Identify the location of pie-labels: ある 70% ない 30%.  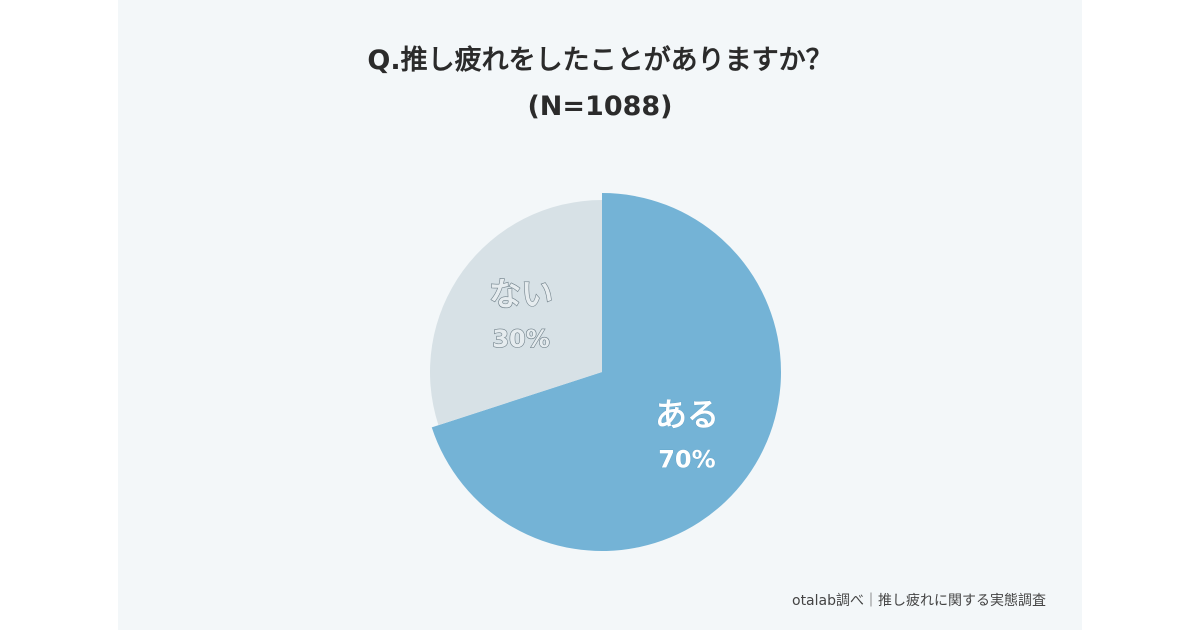
(603, 374).